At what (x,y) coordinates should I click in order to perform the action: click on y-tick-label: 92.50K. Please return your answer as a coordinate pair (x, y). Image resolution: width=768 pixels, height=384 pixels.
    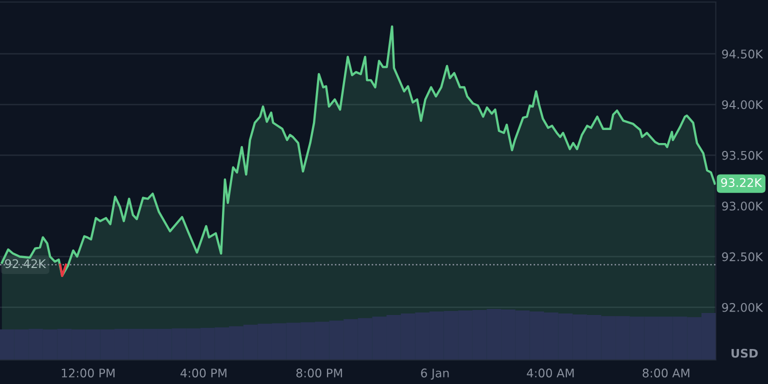
    Looking at the image, I should click on (743, 257).